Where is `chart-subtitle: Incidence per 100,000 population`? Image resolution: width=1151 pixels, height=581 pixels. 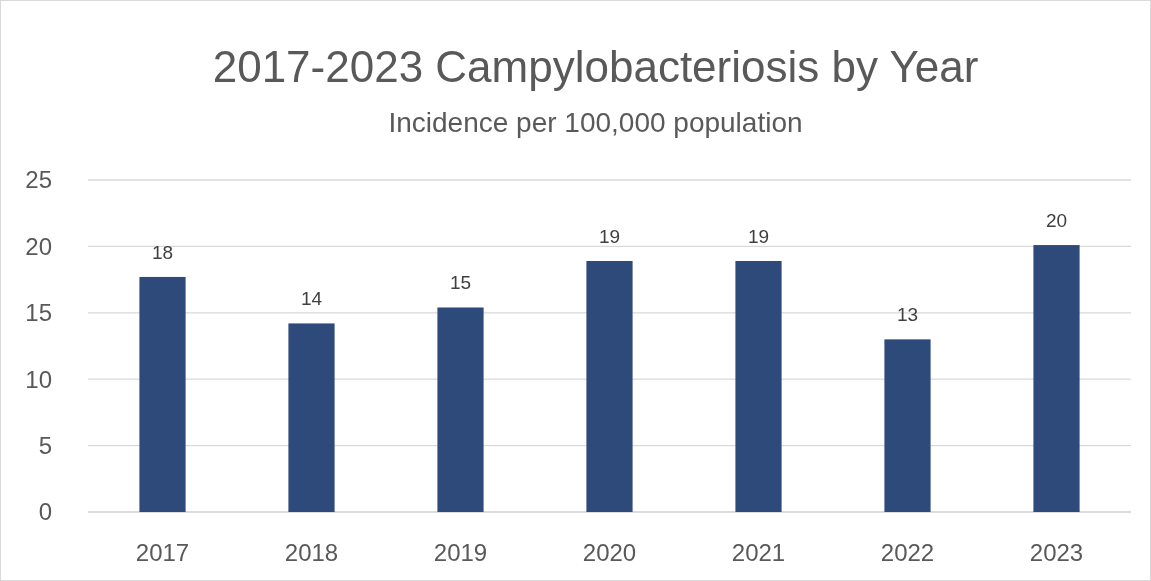 chart-subtitle: Incidence per 100,000 population is located at coordinates (595, 122).